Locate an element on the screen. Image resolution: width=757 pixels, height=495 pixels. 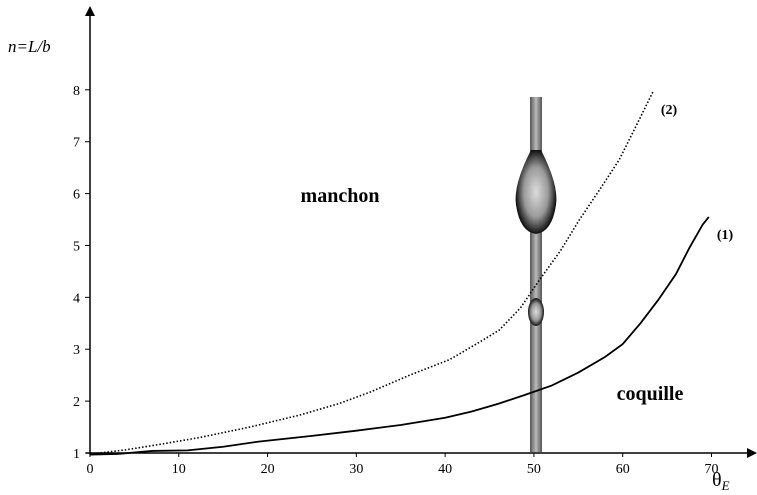
y-axis-arrow is located at coordinates (90, 11).